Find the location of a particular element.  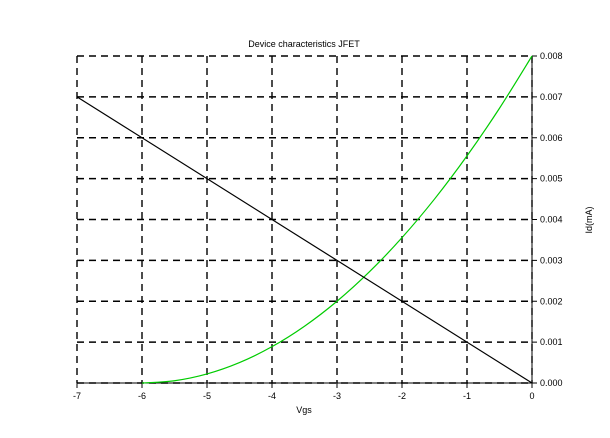

x-tick-label: -1 is located at coordinates (467, 396).